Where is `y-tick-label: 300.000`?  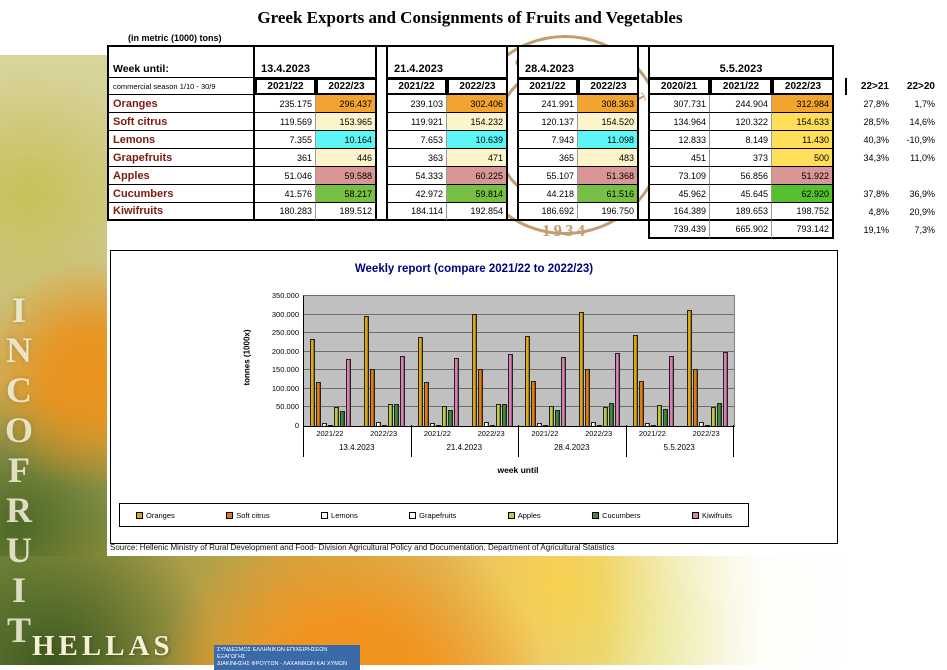 y-tick-label: 300.000 is located at coordinates (285, 314).